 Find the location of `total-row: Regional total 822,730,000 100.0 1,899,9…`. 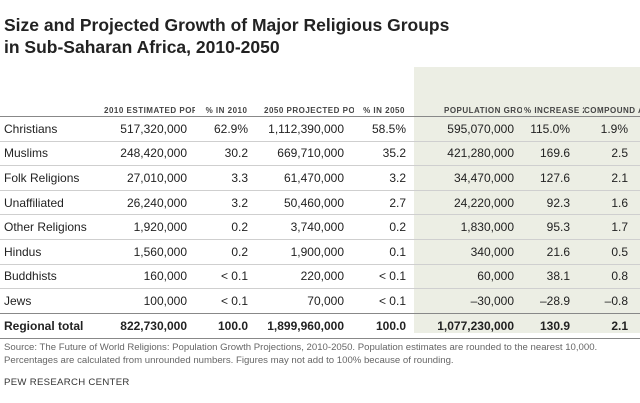

total-row: Regional total 822,730,000 100.0 1,899,9… is located at coordinates (320, 325).